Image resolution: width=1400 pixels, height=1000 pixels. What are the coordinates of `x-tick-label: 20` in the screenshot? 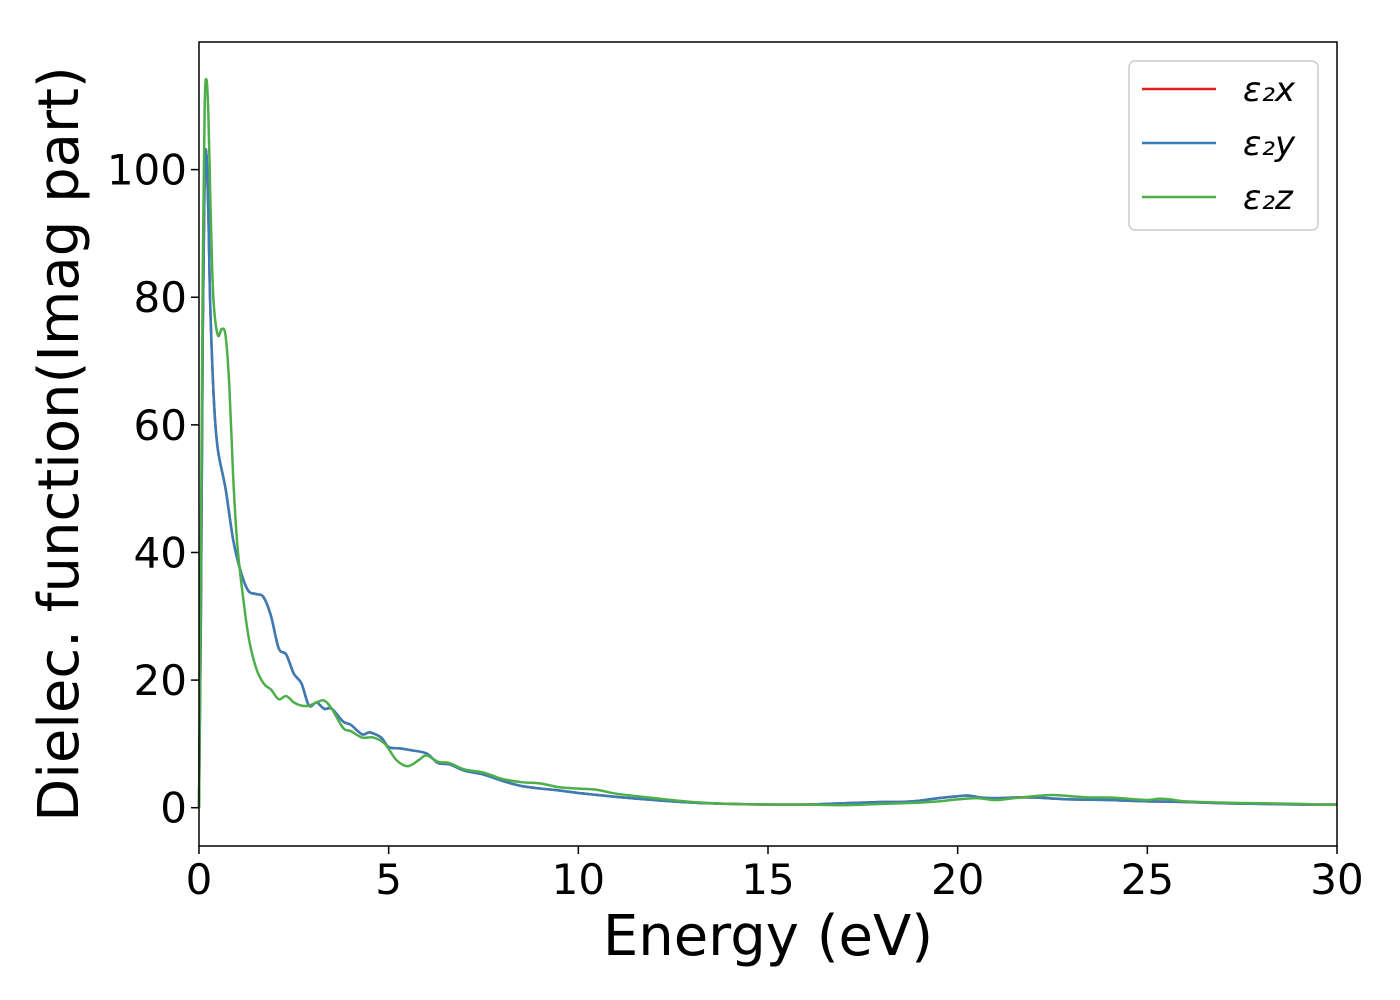 It's located at (957, 879).